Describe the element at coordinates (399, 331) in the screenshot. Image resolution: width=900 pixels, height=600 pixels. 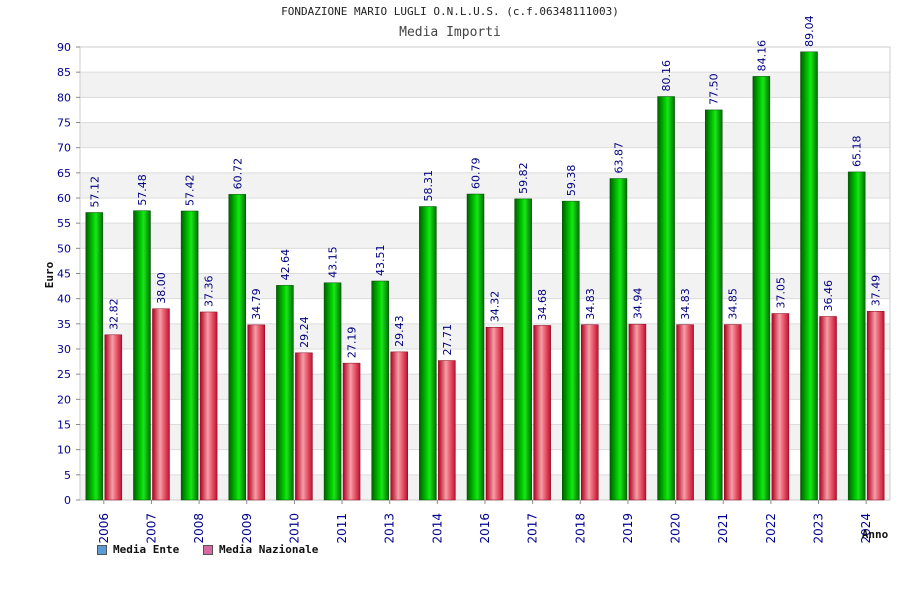
I see `data-label: 29.43` at that location.